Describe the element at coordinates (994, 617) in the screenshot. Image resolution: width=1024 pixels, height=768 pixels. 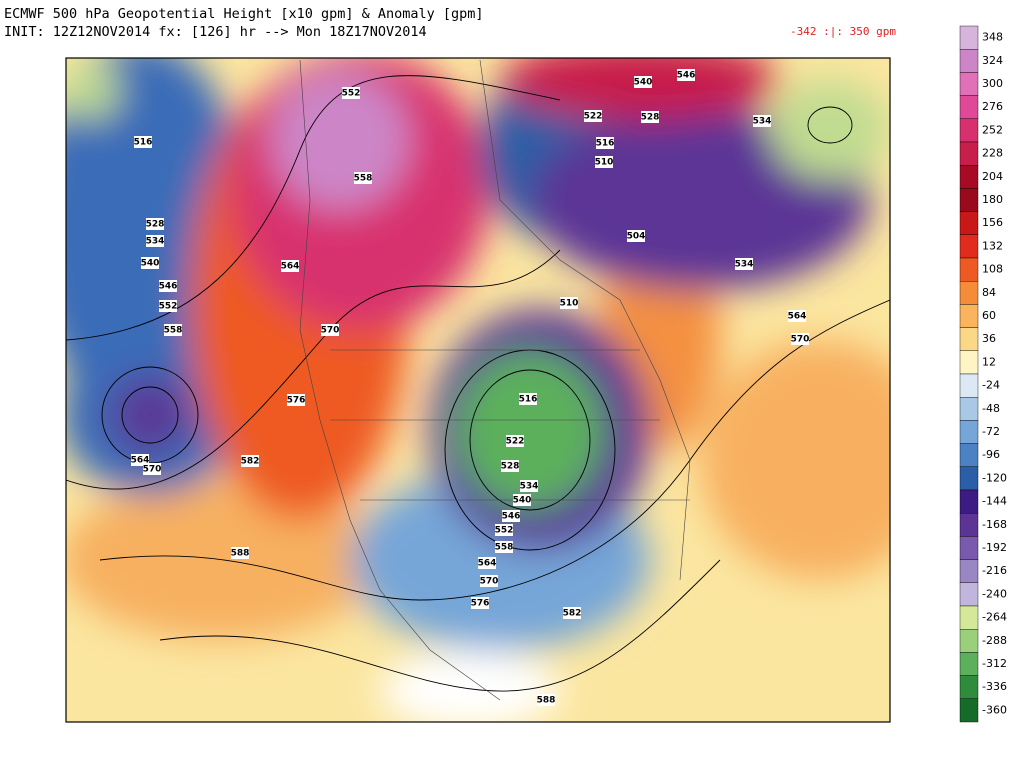
I see `colorbar-label: -264` at that location.